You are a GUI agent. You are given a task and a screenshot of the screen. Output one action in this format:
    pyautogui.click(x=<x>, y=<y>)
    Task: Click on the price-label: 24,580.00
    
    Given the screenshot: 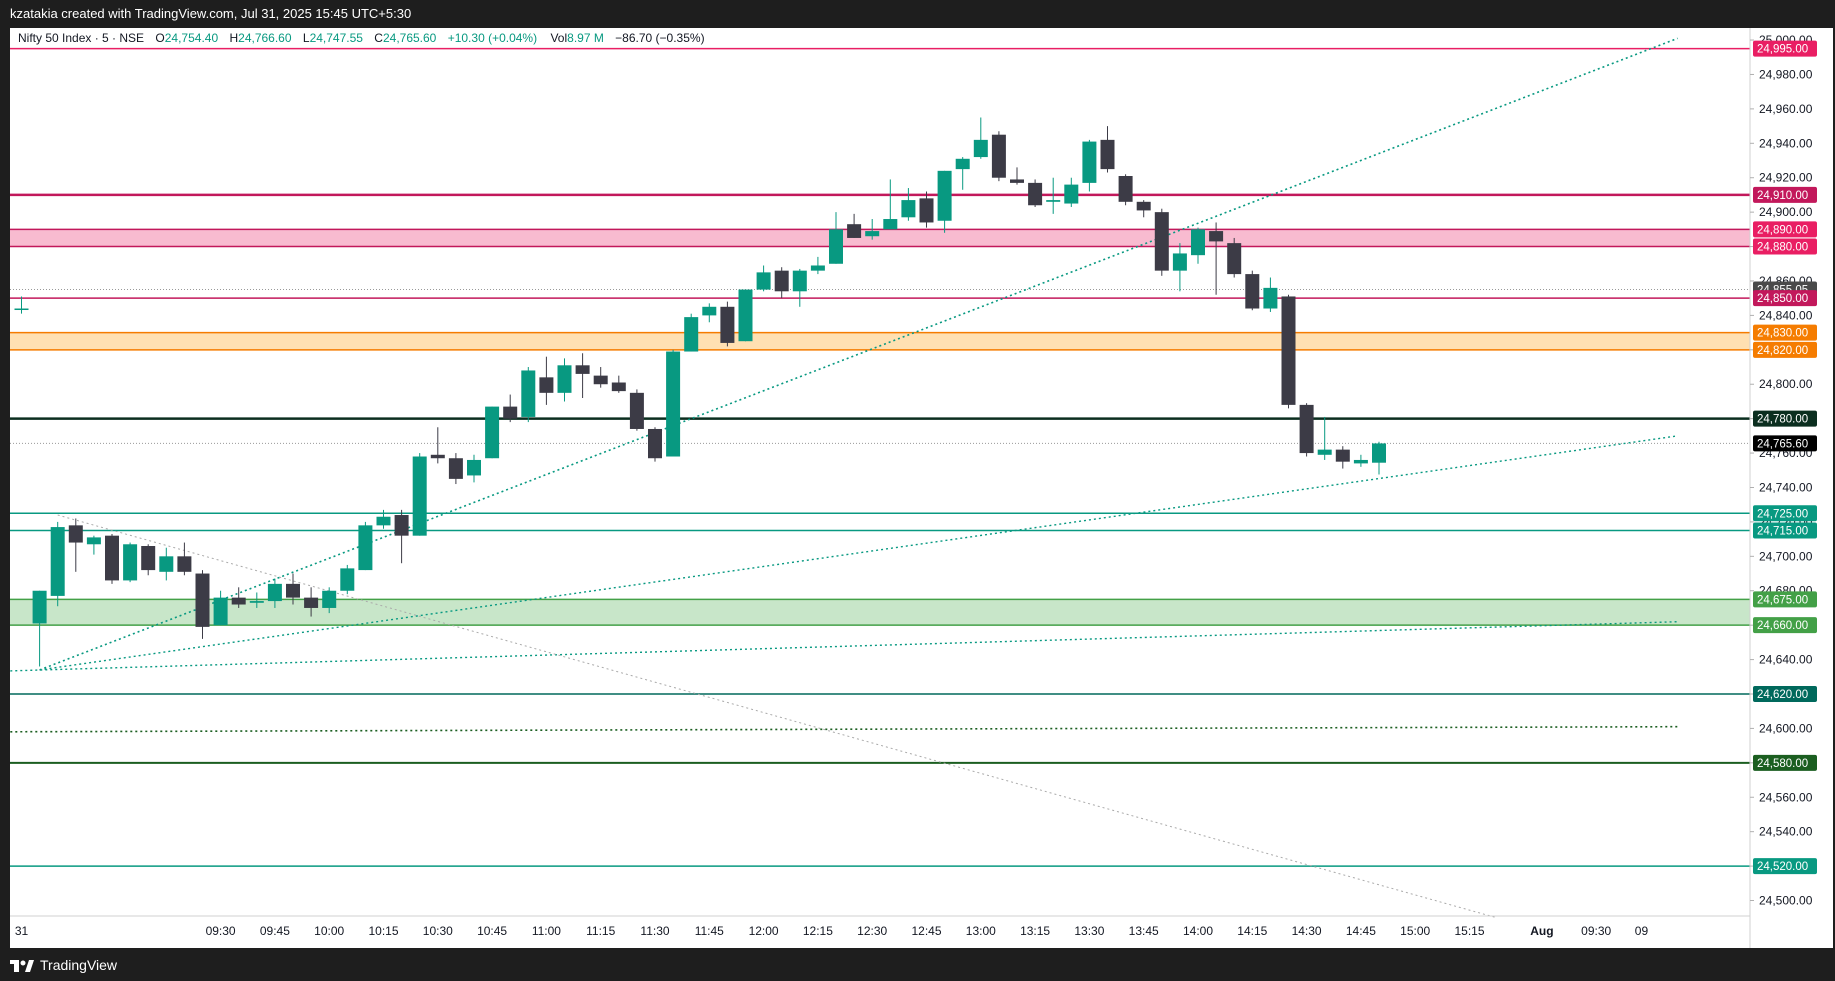 What is the action you would take?
    pyautogui.click(x=1785, y=762)
    